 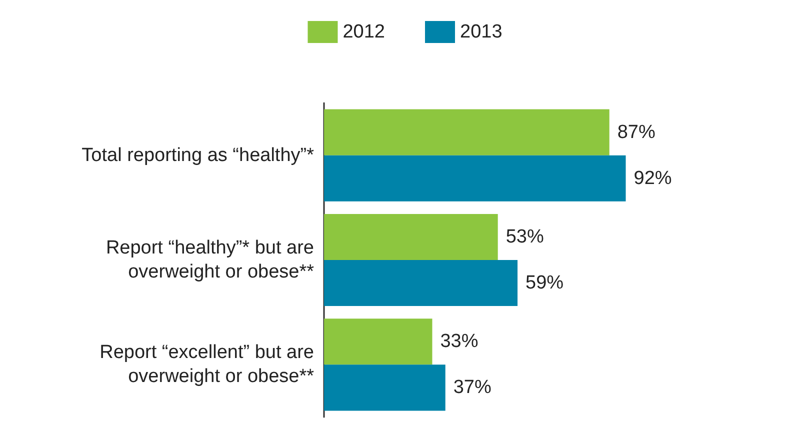 What do you see at coordinates (472, 387) in the screenshot?
I see `data-label: 37%` at bounding box center [472, 387].